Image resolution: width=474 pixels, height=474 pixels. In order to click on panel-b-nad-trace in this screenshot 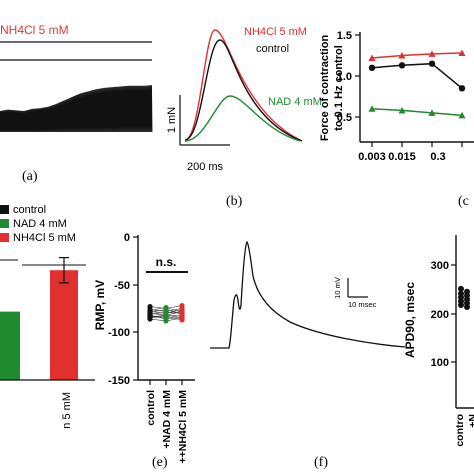, I will do `click(242, 118)`.